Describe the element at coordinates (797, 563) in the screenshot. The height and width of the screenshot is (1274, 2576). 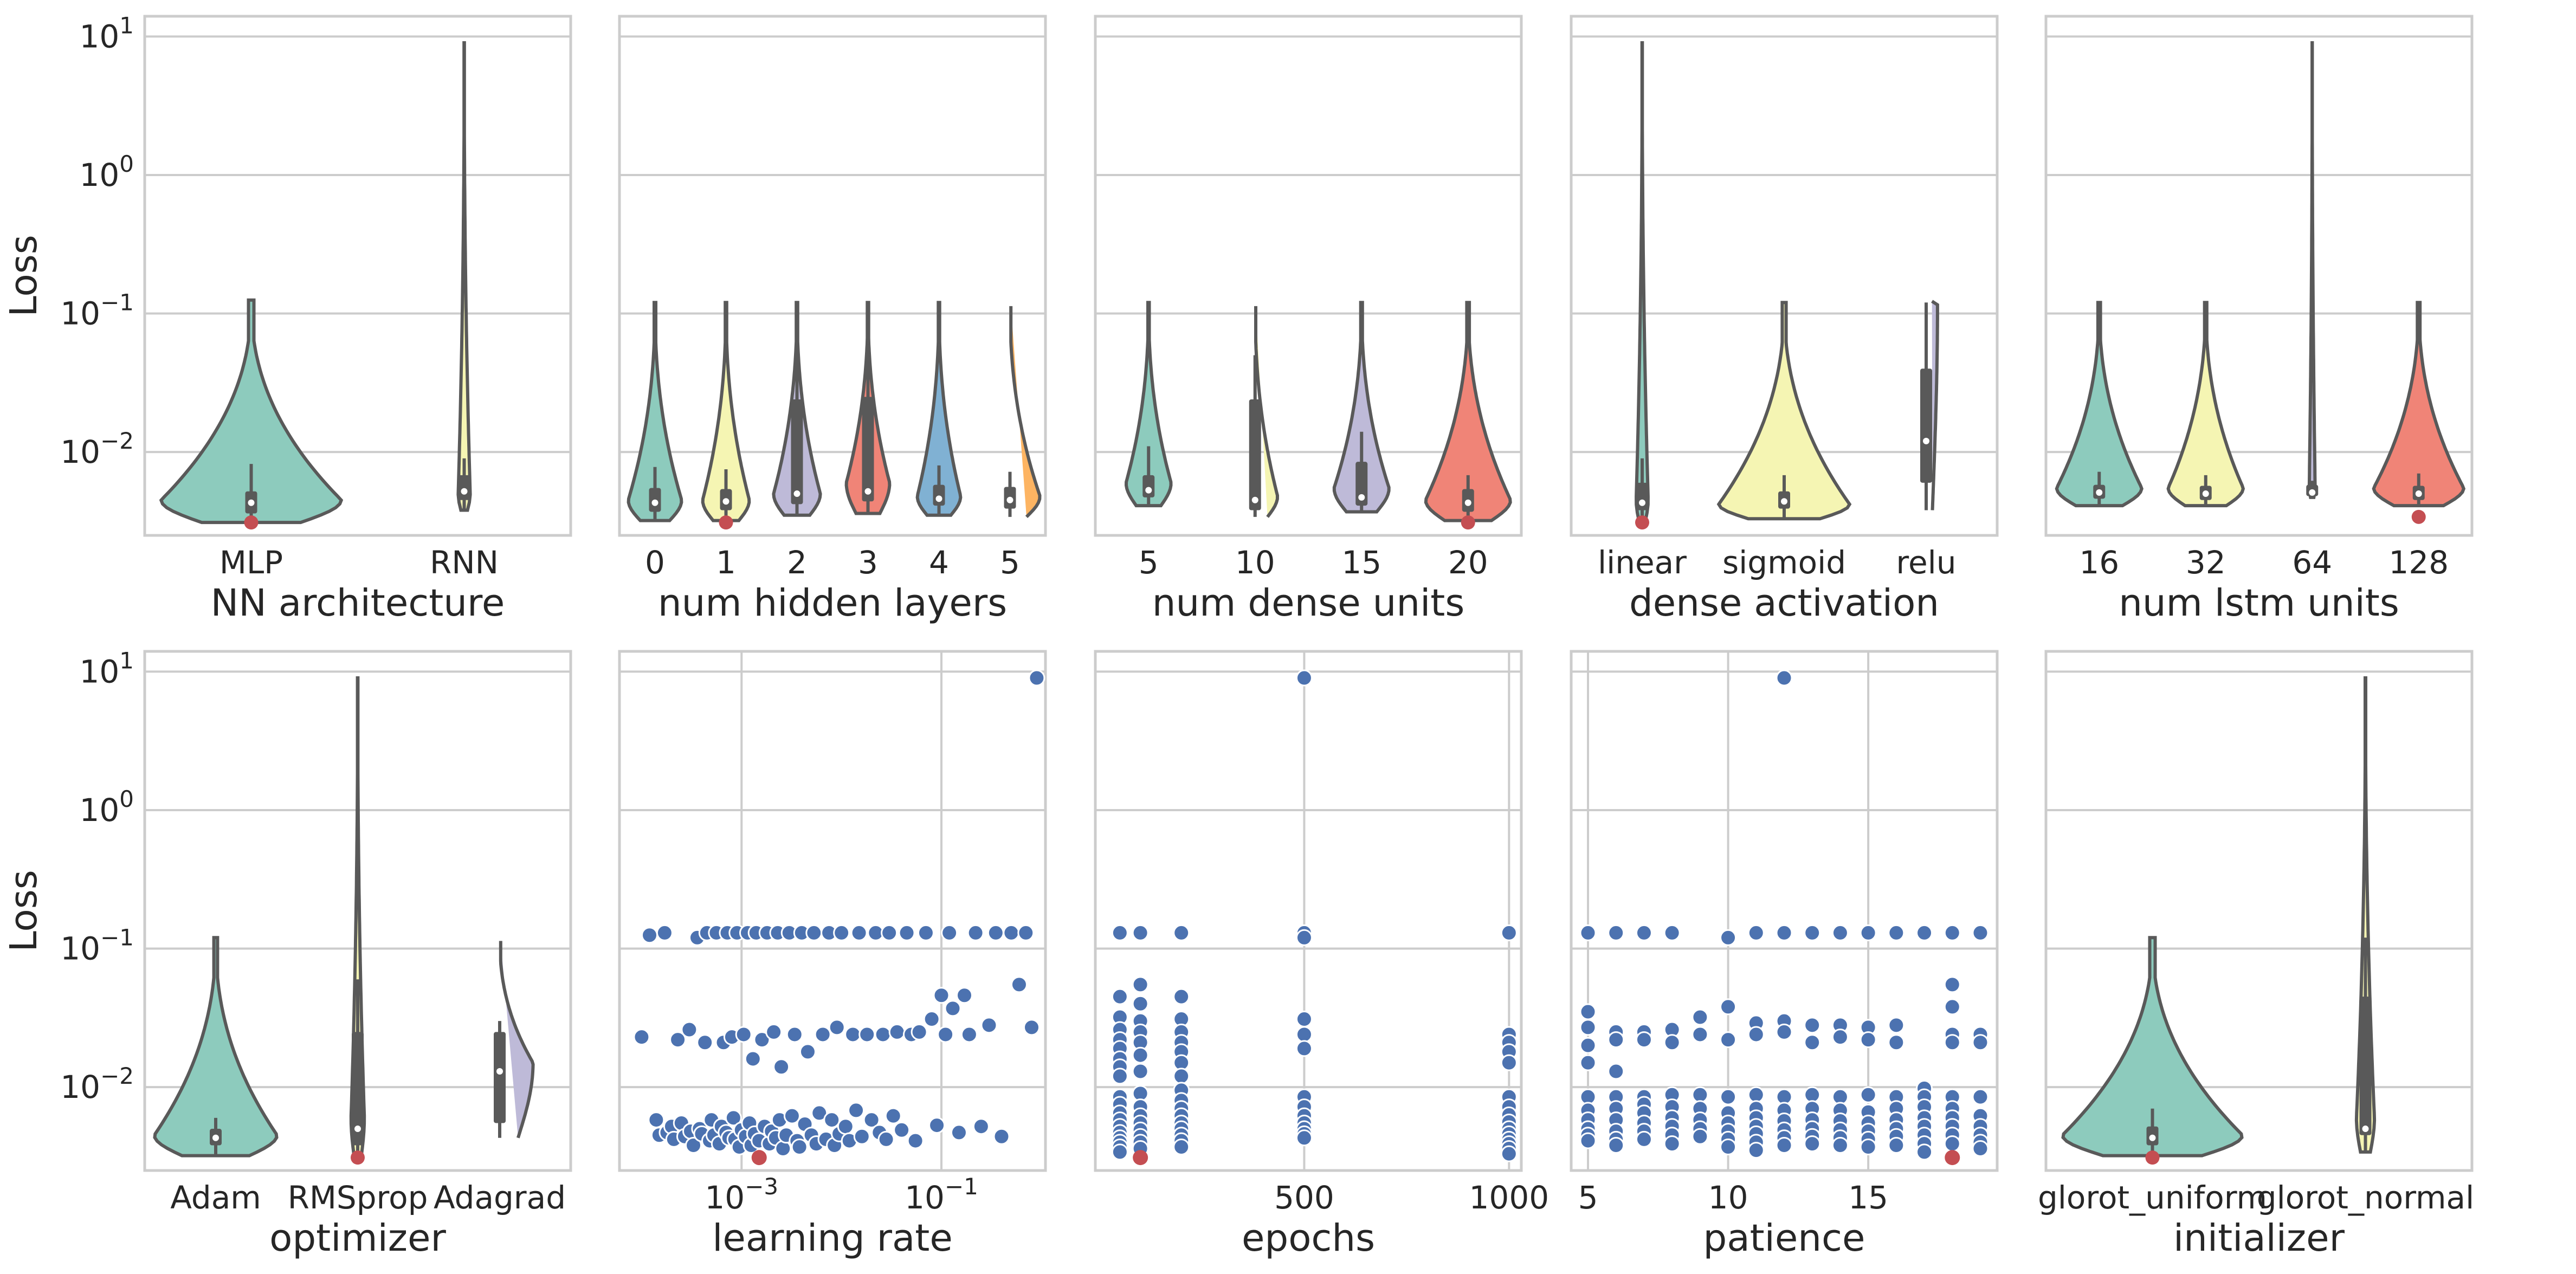
I see `x-tick-label: 2` at that location.